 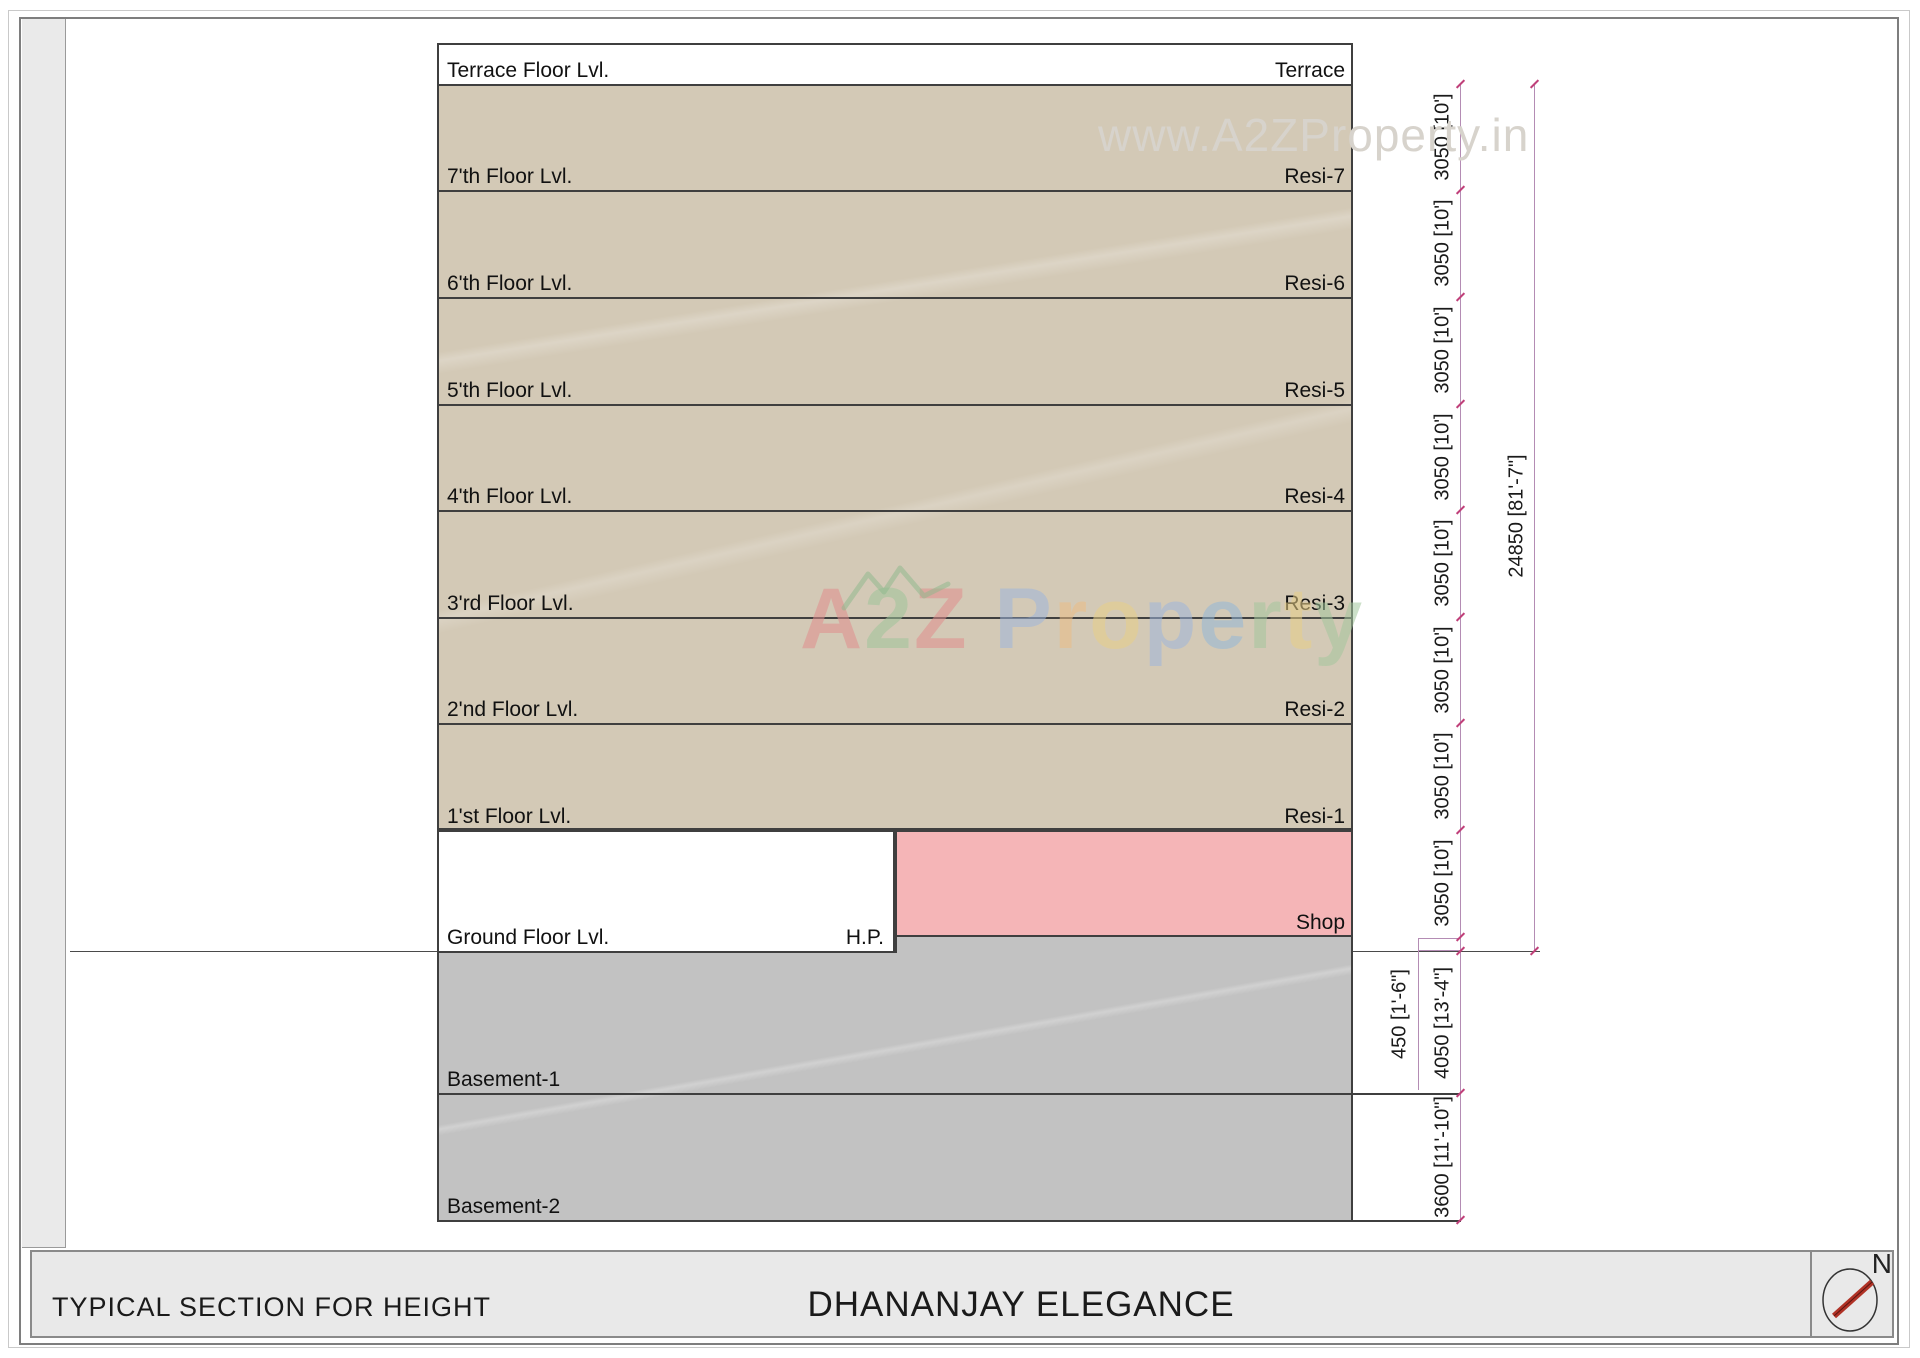 I want to click on dim-text-3rd-2nd: 3050 [10'], so click(x=1442, y=670).